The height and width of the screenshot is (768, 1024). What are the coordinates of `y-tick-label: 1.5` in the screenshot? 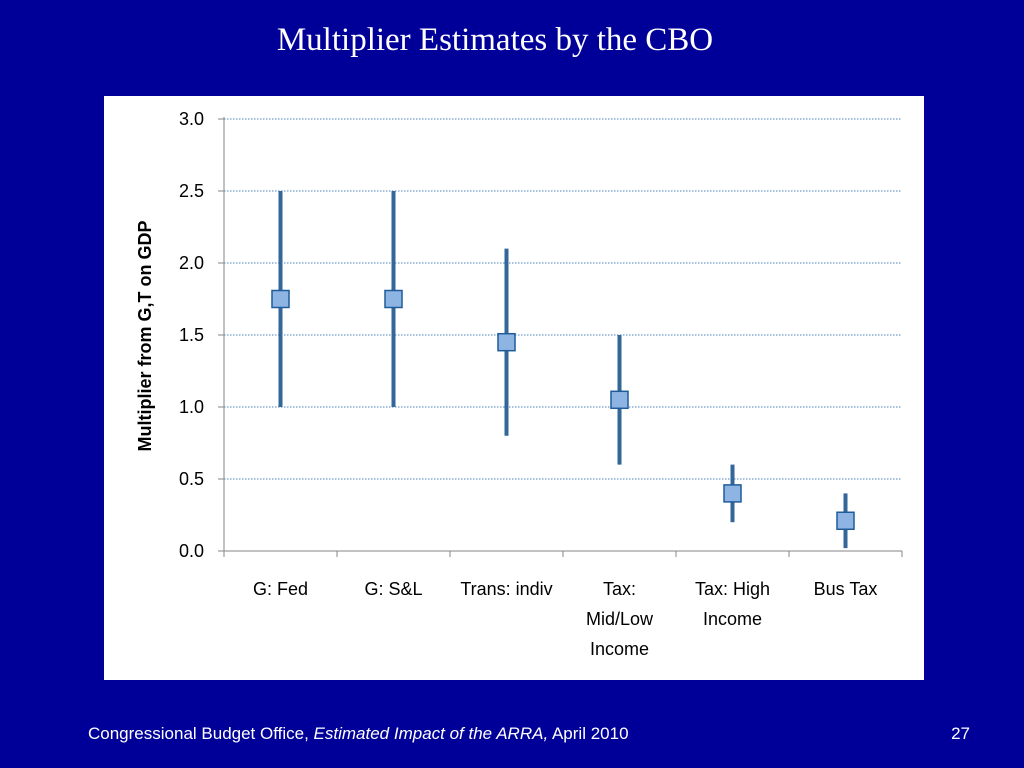 It's located at (191, 335).